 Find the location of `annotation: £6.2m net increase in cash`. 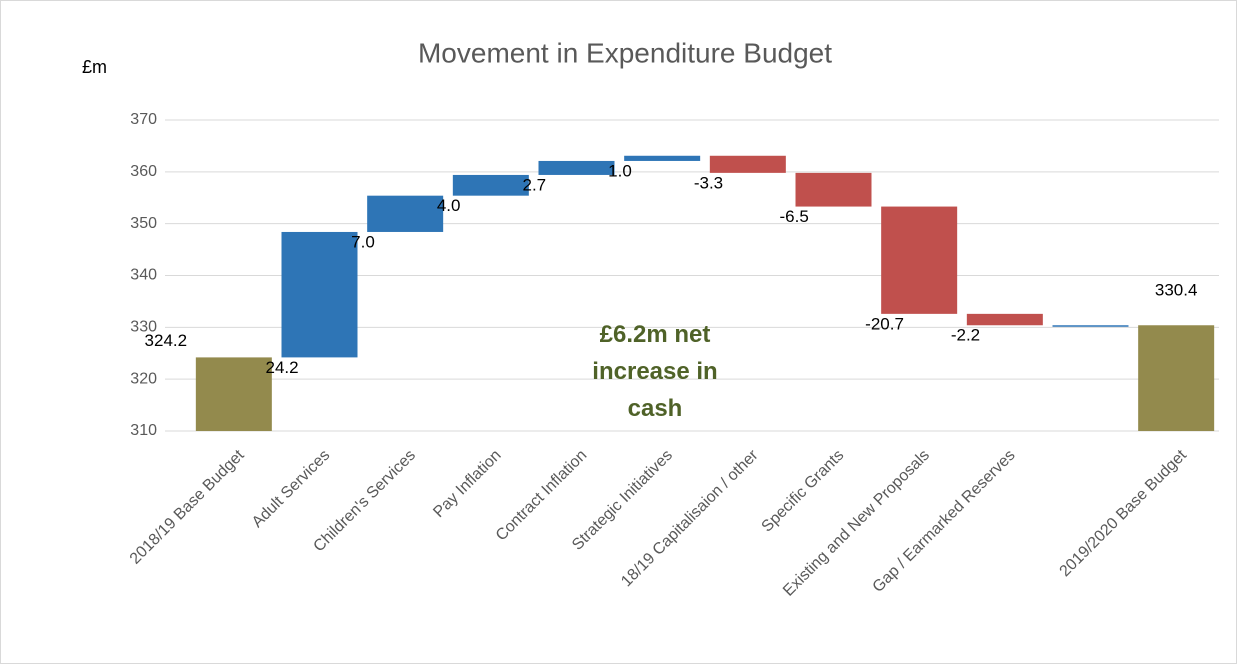

annotation: £6.2m net increase in cash is located at coordinates (655, 371).